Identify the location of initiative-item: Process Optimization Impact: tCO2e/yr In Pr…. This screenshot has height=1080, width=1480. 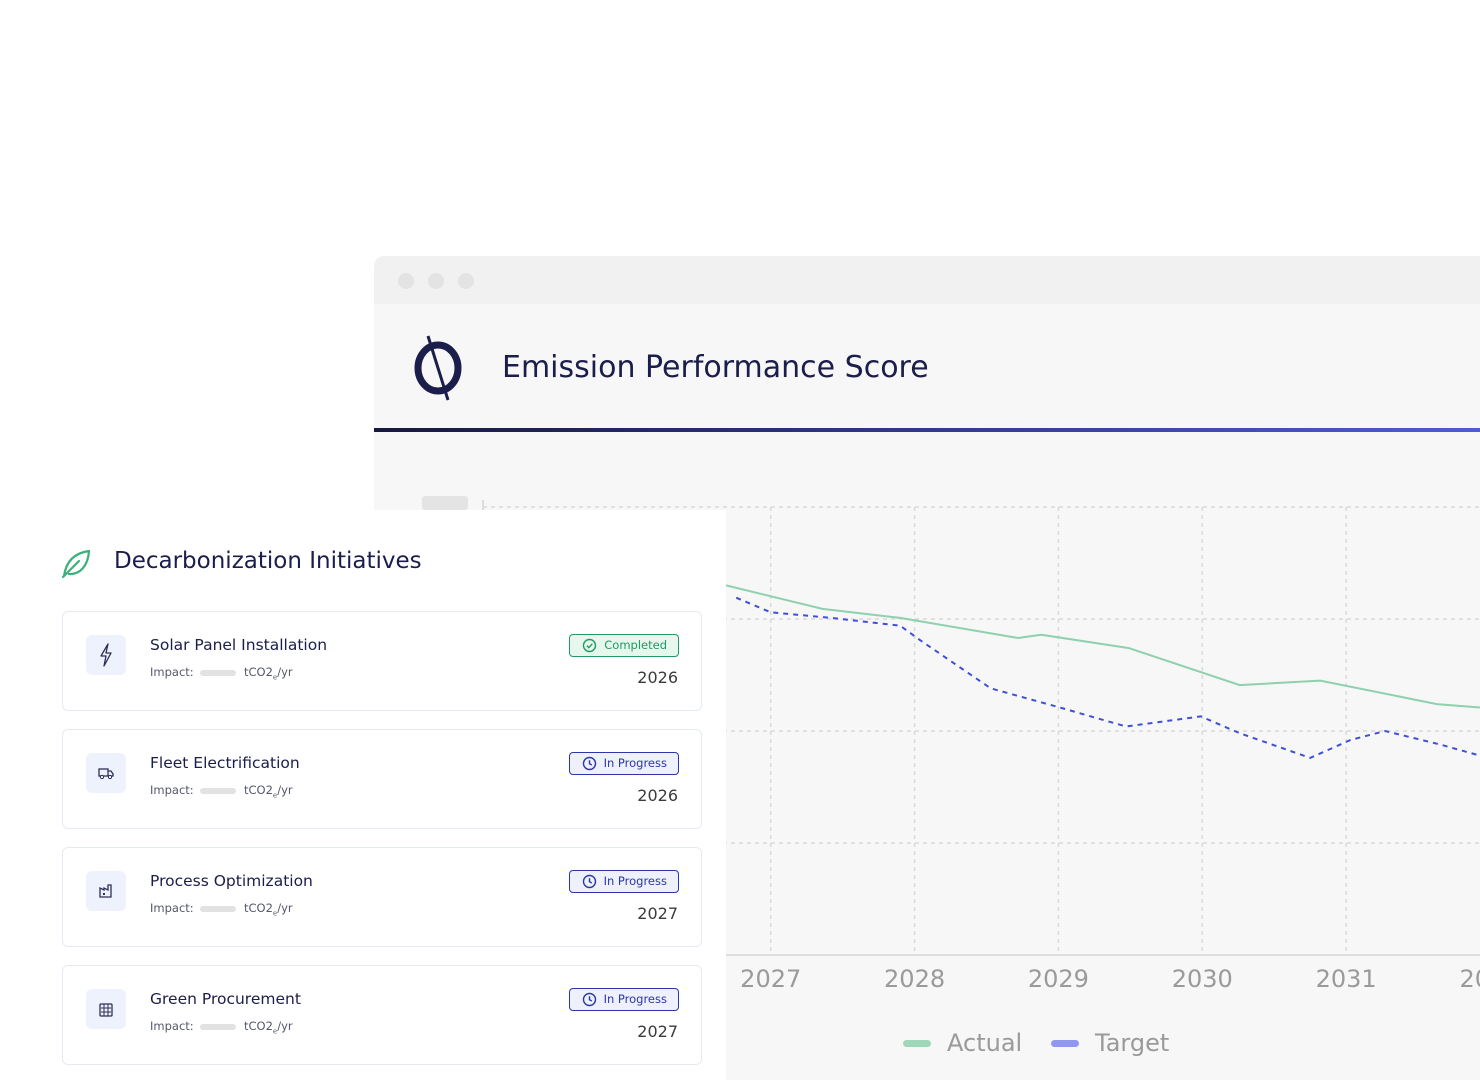
(382, 897).